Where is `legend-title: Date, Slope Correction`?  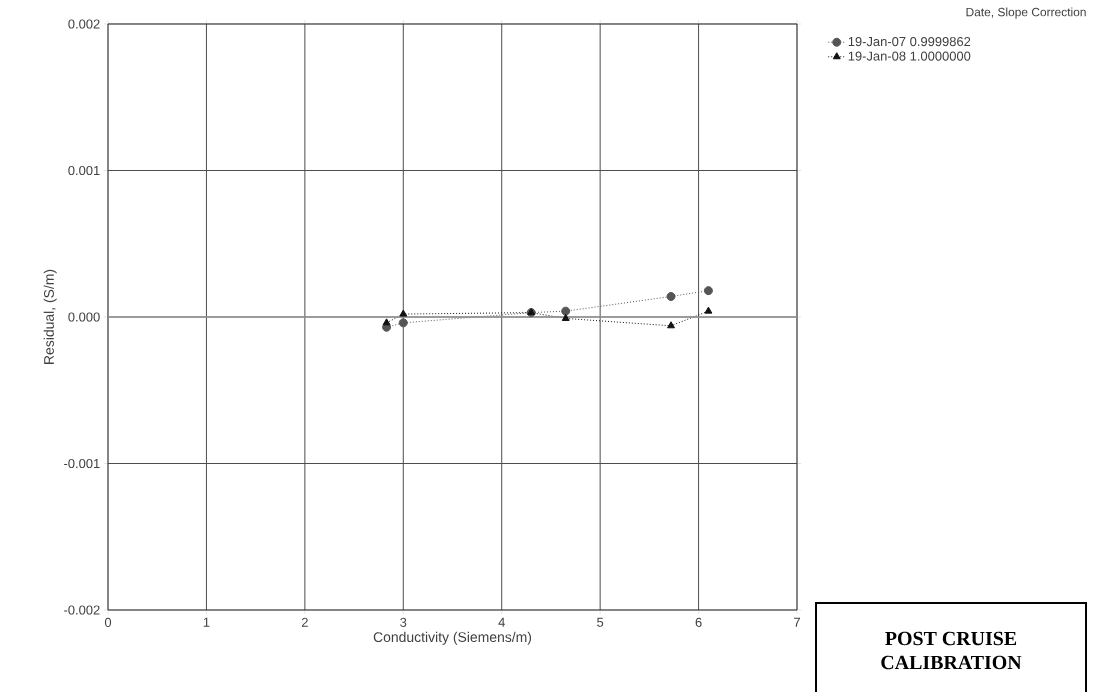
legend-title: Date, Slope Correction is located at coordinates (1026, 13).